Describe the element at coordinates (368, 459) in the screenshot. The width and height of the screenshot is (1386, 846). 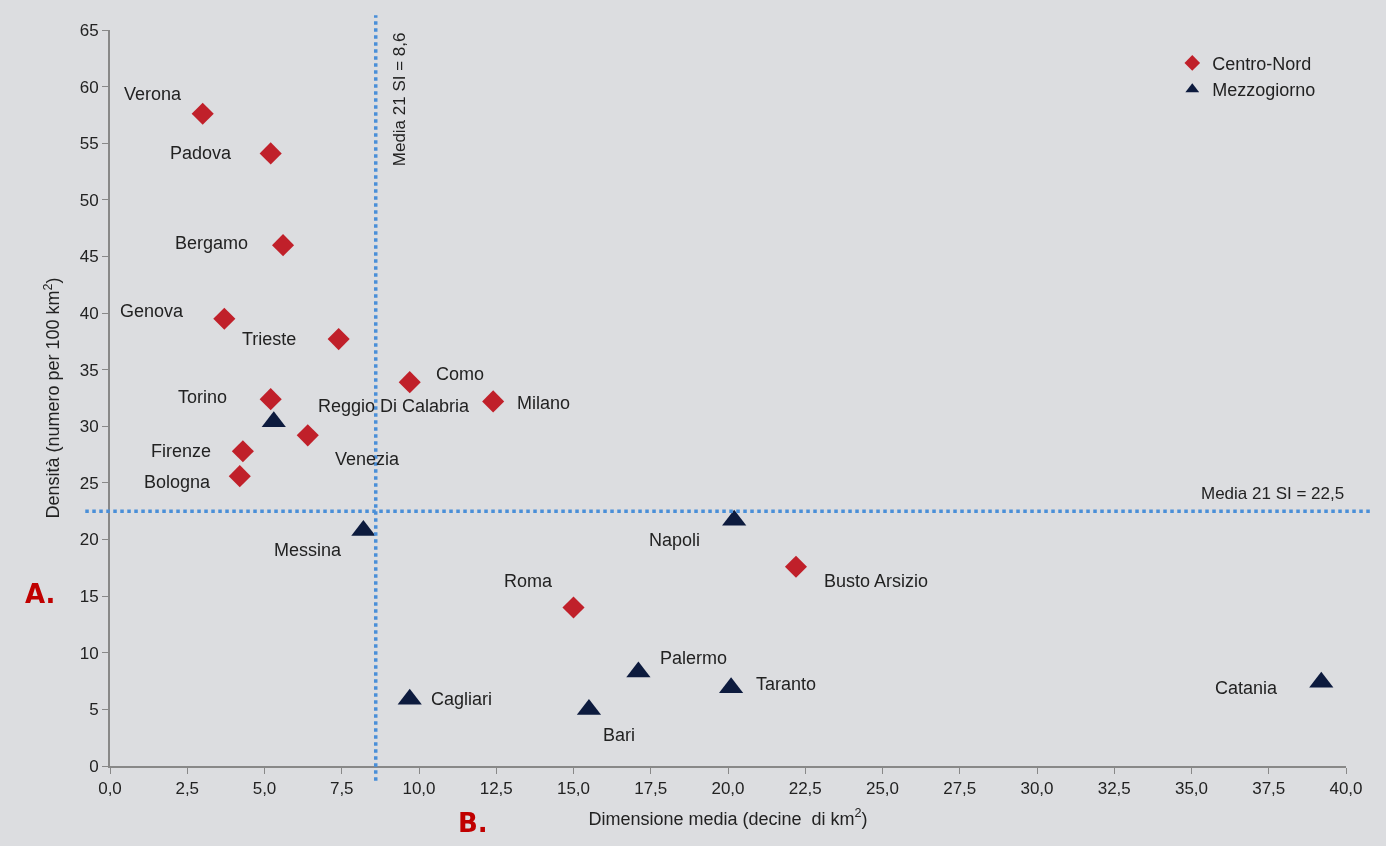
I see `annotation: Venezia` at that location.